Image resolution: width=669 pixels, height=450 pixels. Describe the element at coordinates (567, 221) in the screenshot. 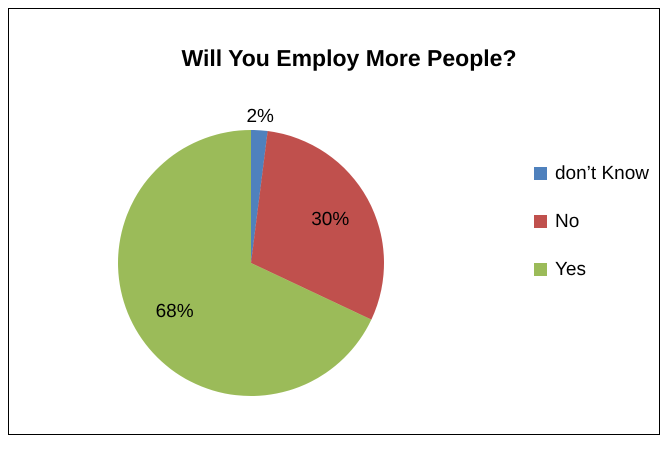

I see `legend-label: No` at that location.